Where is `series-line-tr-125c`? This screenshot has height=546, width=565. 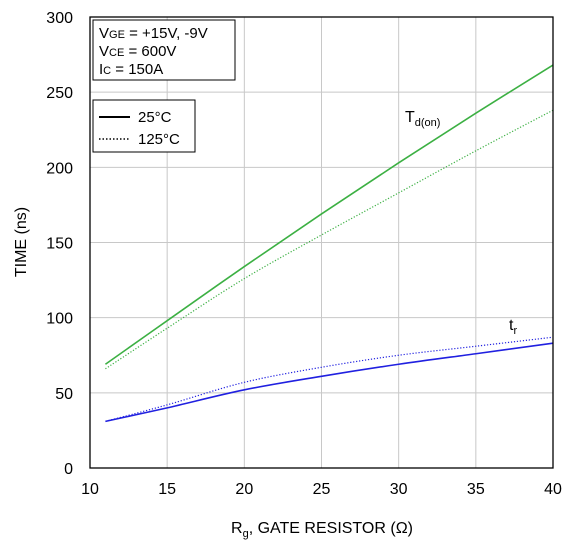 series-line-tr-125c is located at coordinates (329, 379).